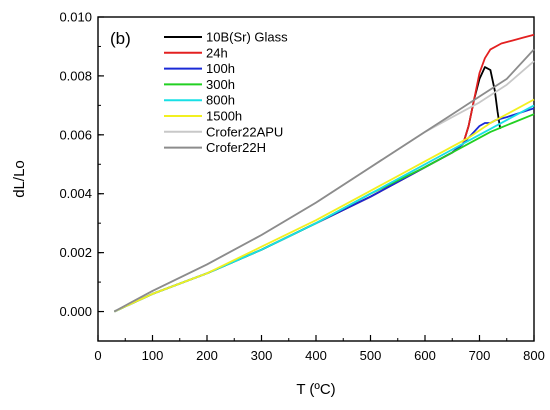 The width and height of the screenshot is (550, 410). Describe the element at coordinates (371, 355) in the screenshot. I see `x-tick-label: 500` at that location.